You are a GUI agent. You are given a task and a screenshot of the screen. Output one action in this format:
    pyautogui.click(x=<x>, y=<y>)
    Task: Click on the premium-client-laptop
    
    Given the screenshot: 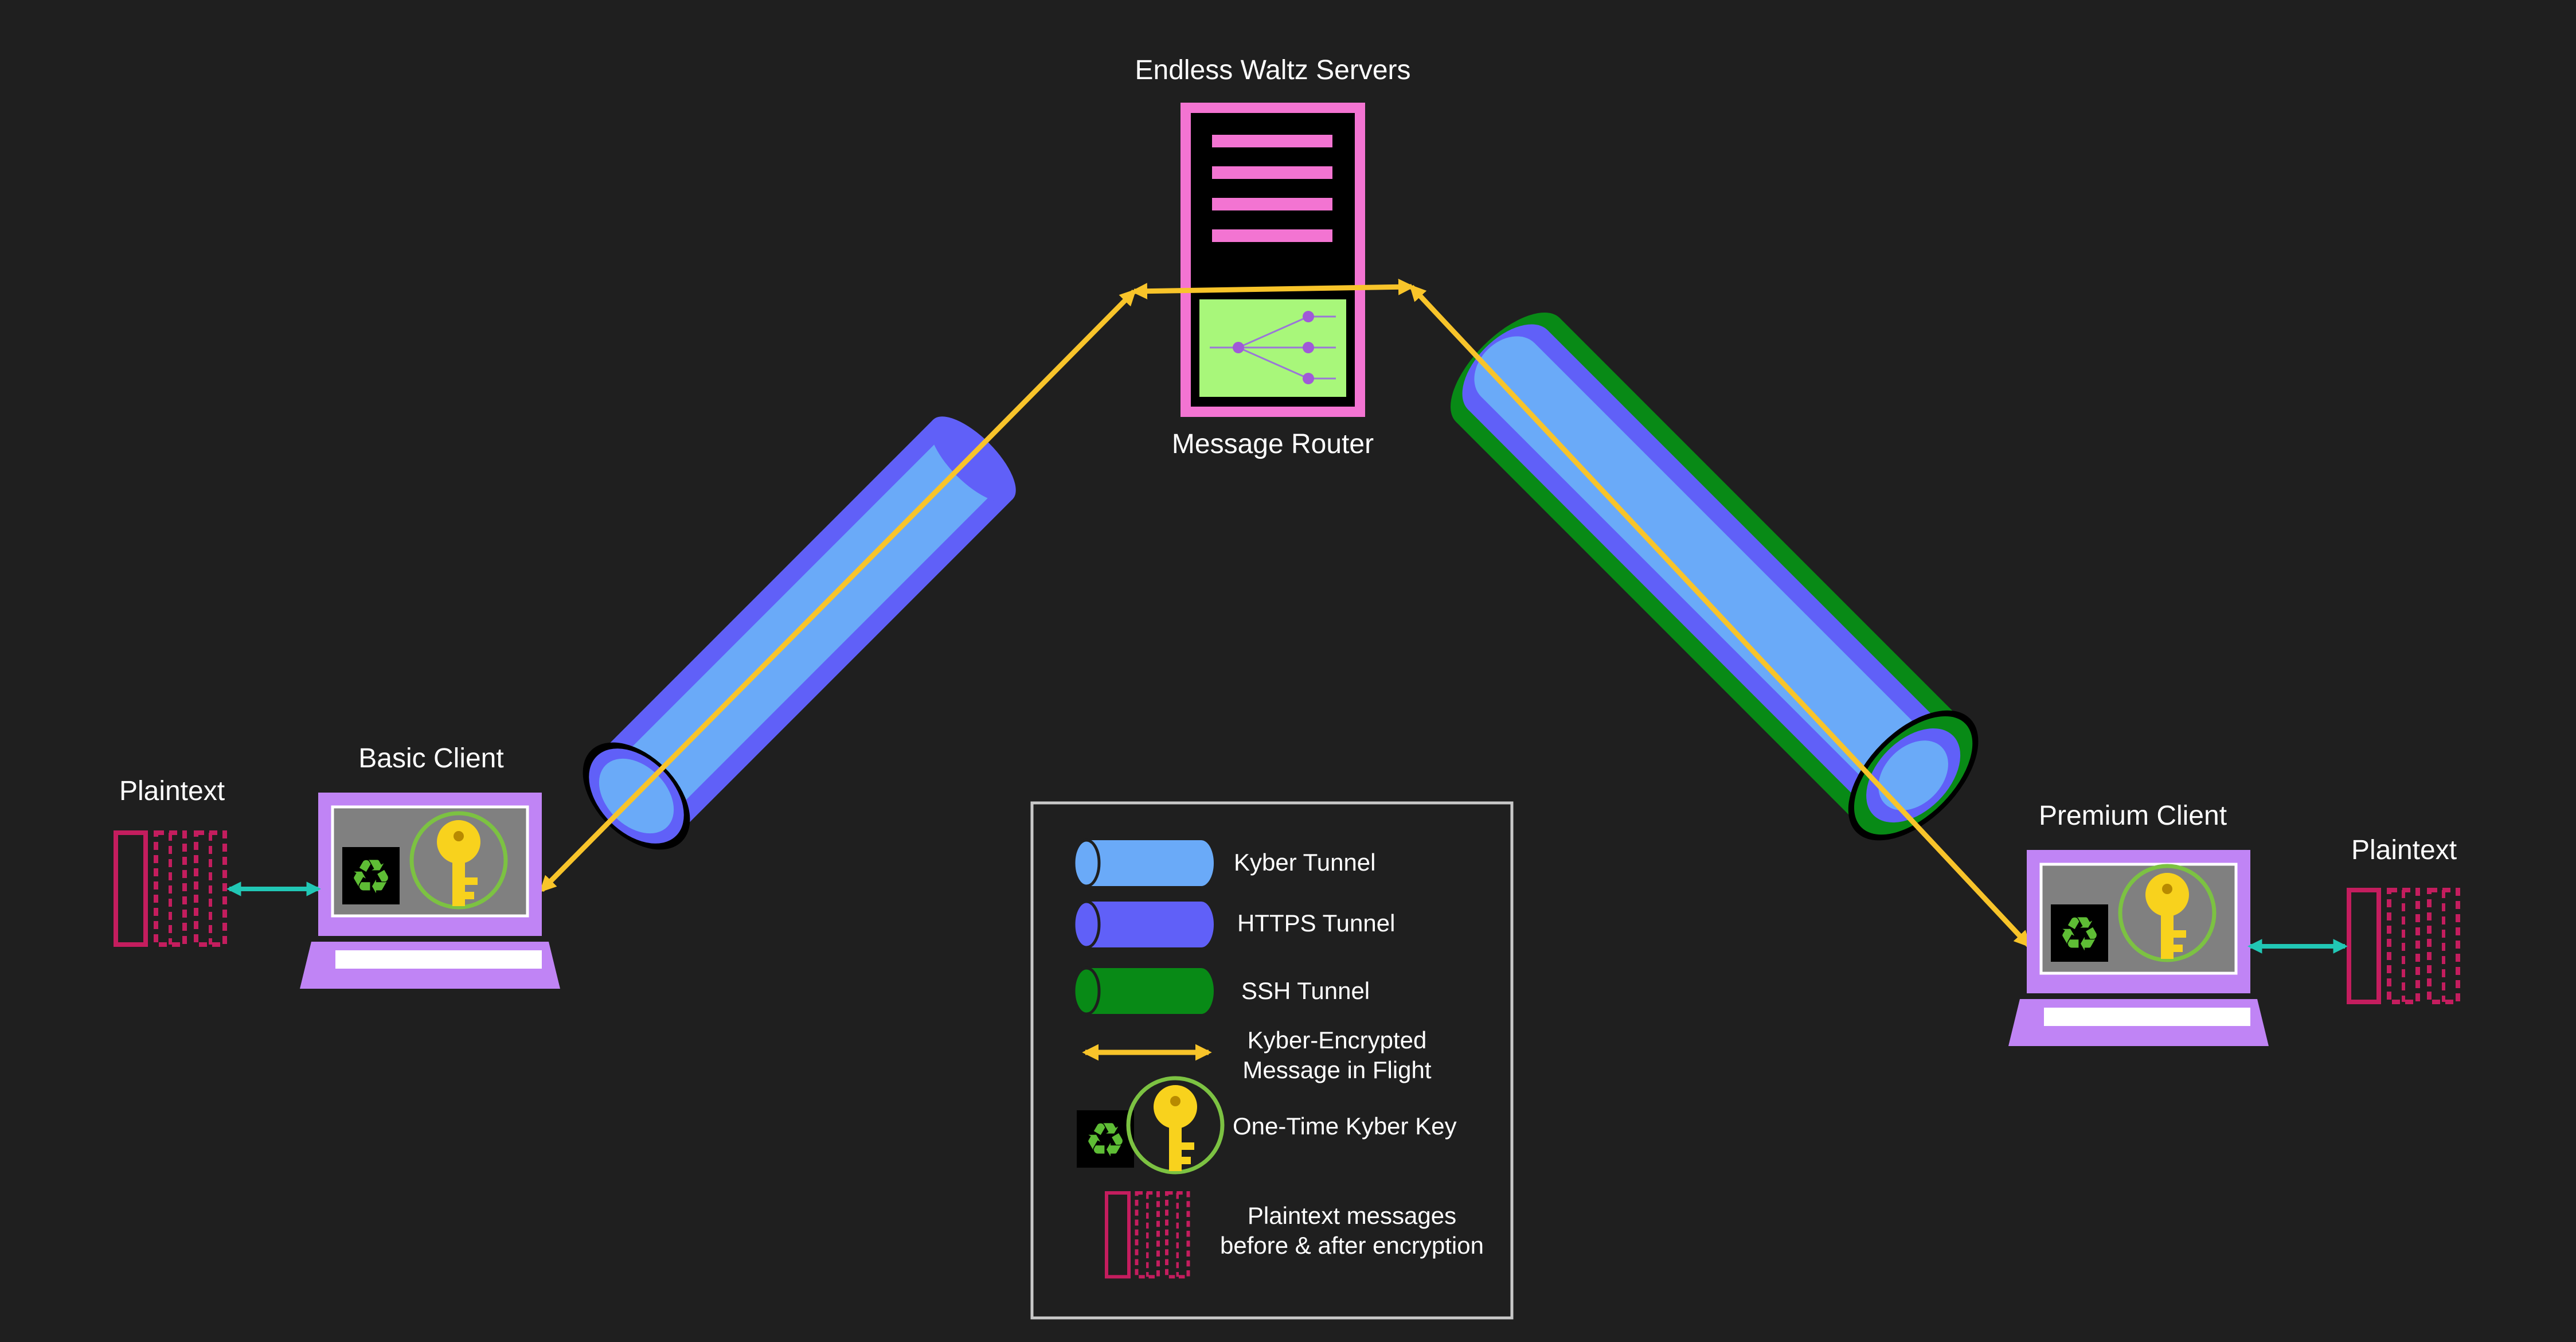 What is the action you would take?
    pyautogui.click(x=2138, y=948)
    